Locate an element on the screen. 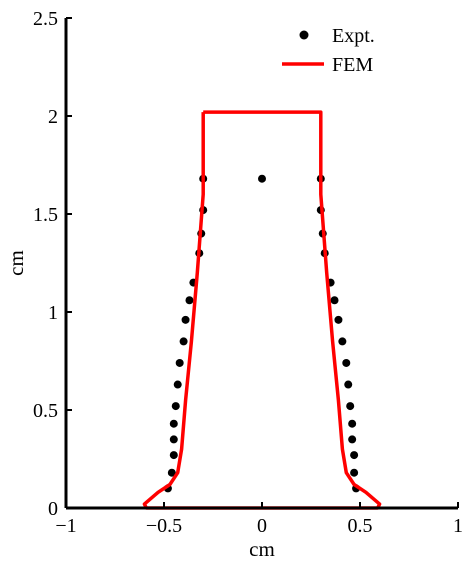 The image size is (468, 564). y-axis-label: cm is located at coordinates (16, 263).